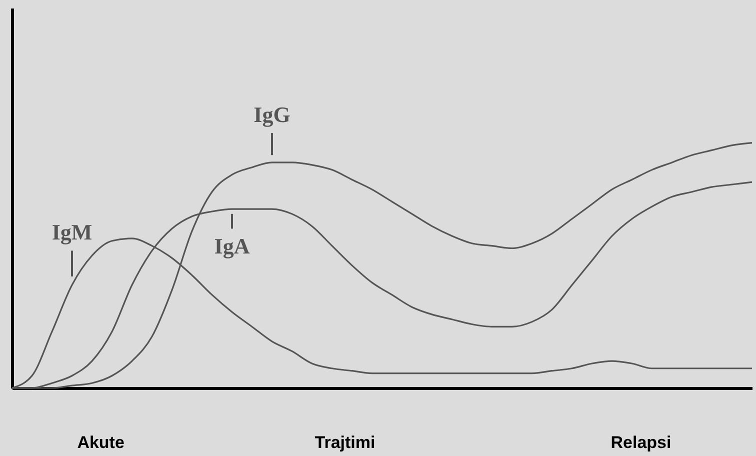 The height and width of the screenshot is (456, 756). What do you see at coordinates (272, 115) in the screenshot?
I see `series-label: IgG` at bounding box center [272, 115].